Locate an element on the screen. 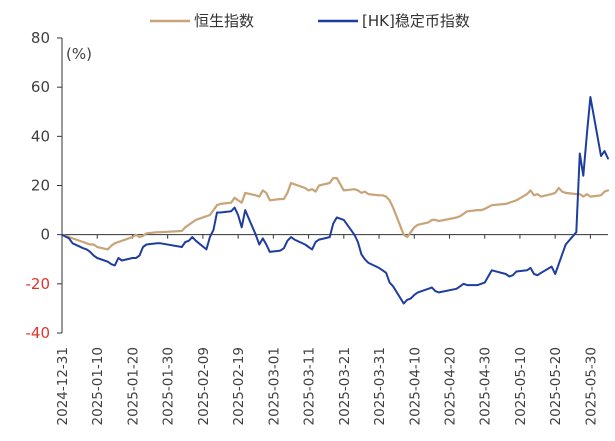 The image size is (615, 441). y-tick-label: 60 is located at coordinates (40, 87).